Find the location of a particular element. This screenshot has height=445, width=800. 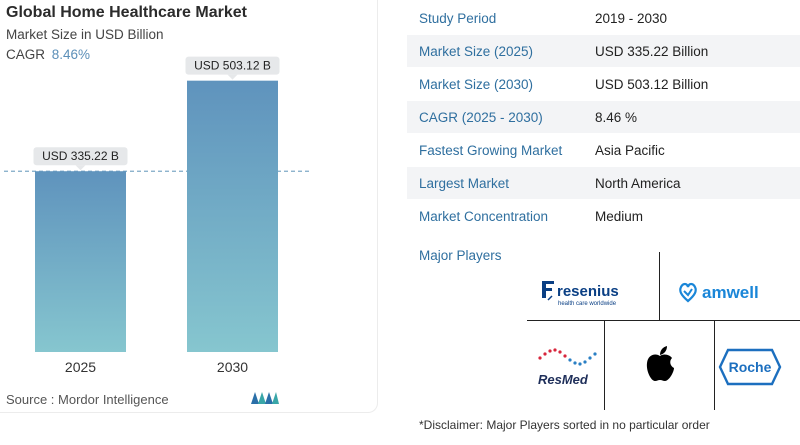

cagr-label: CAGR is located at coordinates (26, 54).